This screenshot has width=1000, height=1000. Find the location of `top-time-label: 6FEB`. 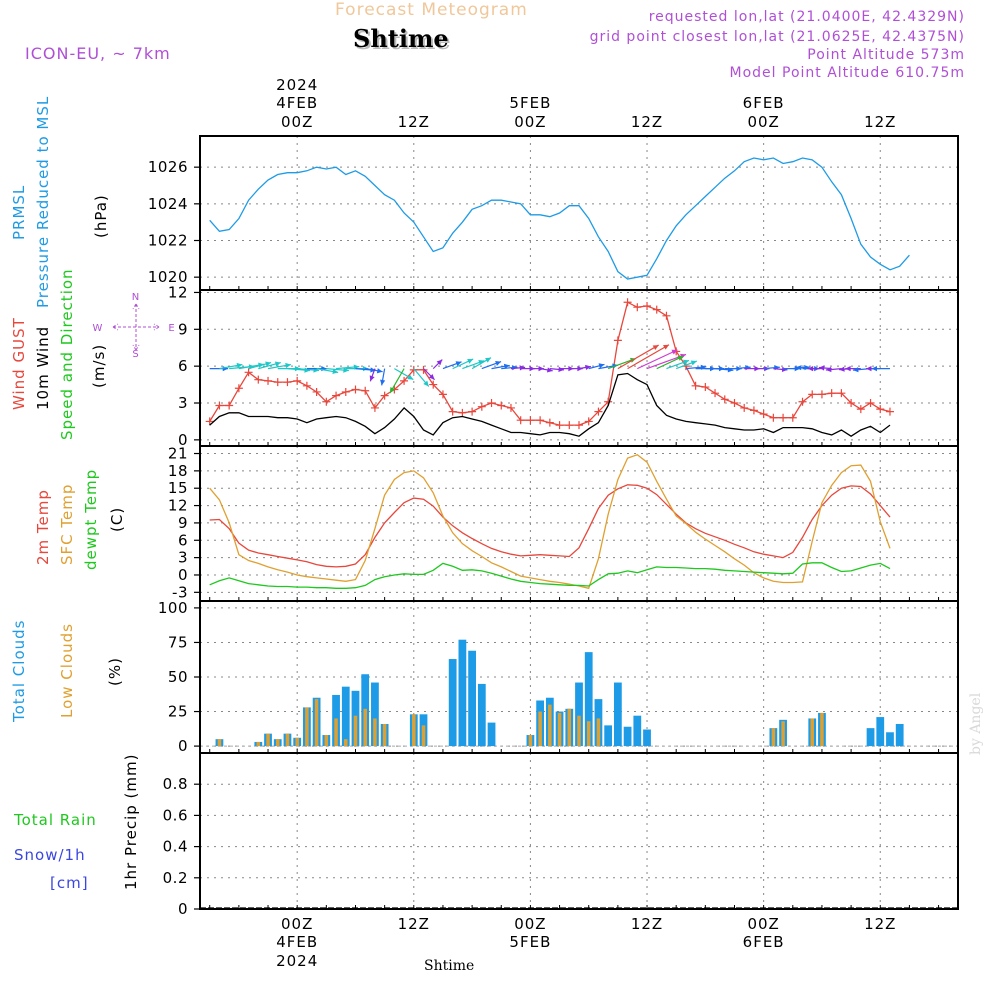

top-time-label: 6FEB is located at coordinates (764, 103).